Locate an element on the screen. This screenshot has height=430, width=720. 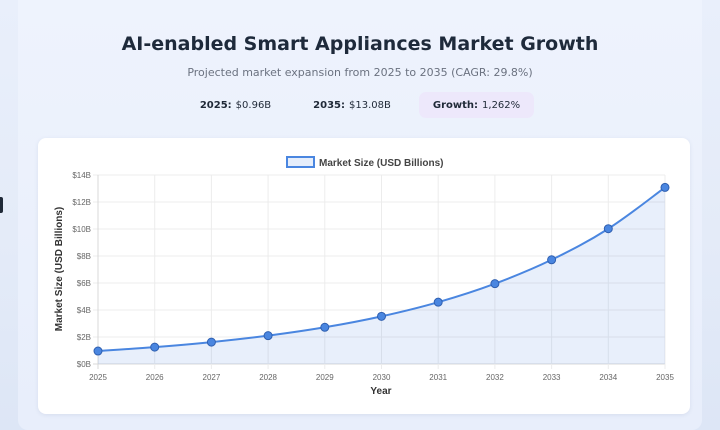
x-tick-label: 2025 is located at coordinates (98, 377).